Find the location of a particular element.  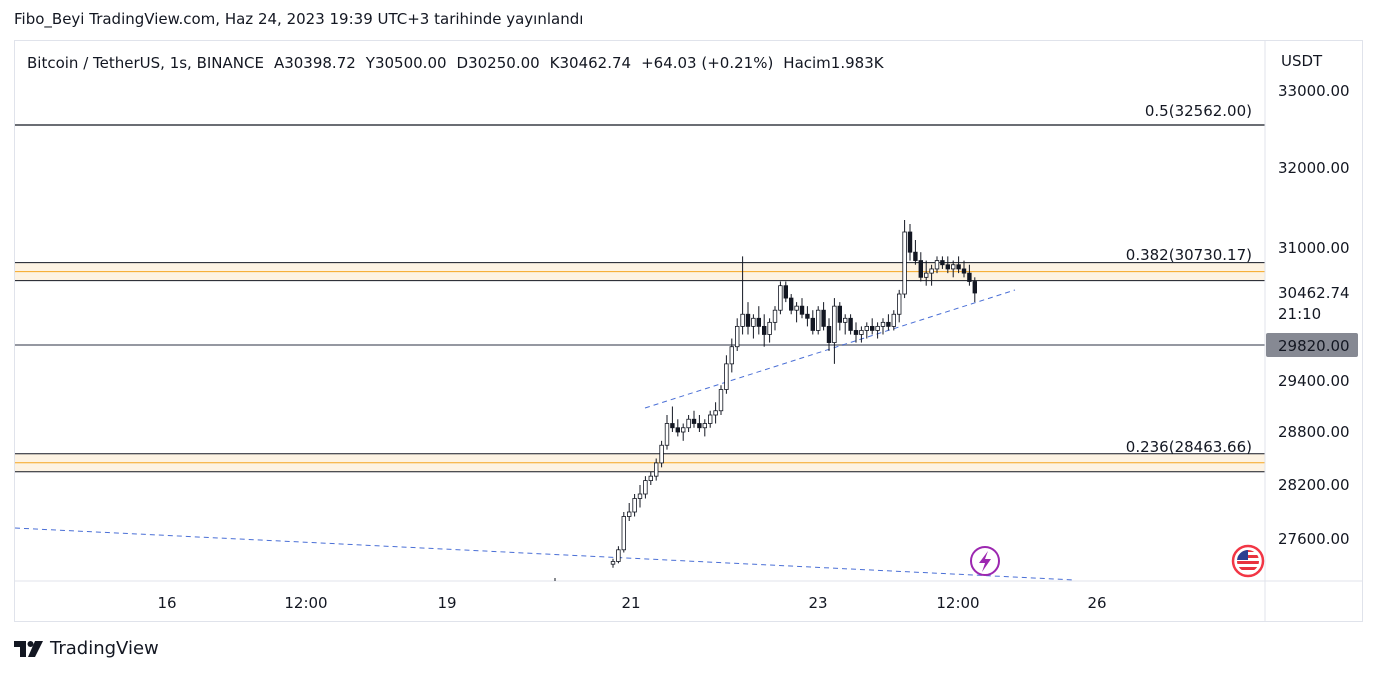

price-tick-label: 27600.00 is located at coordinates (1314, 539).